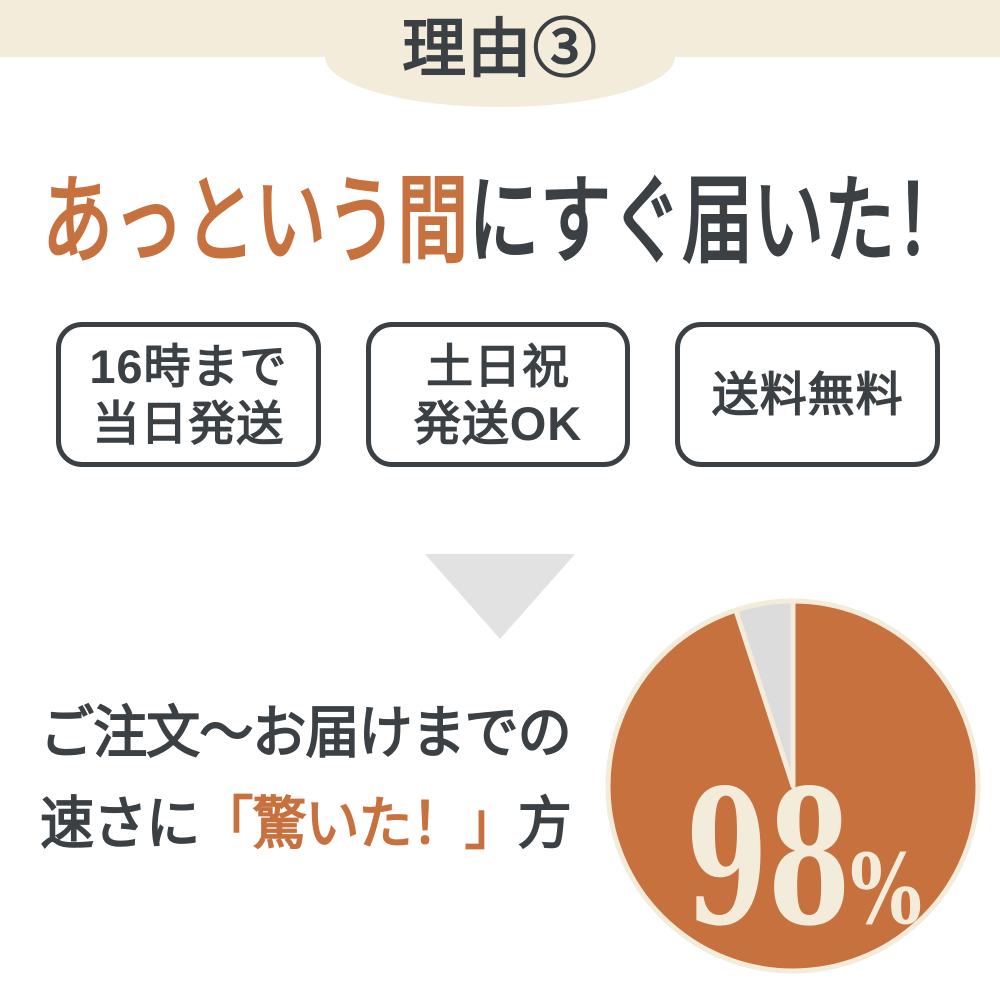 The image size is (1000, 1000). I want to click on down-triangle-icon, so click(500, 596).